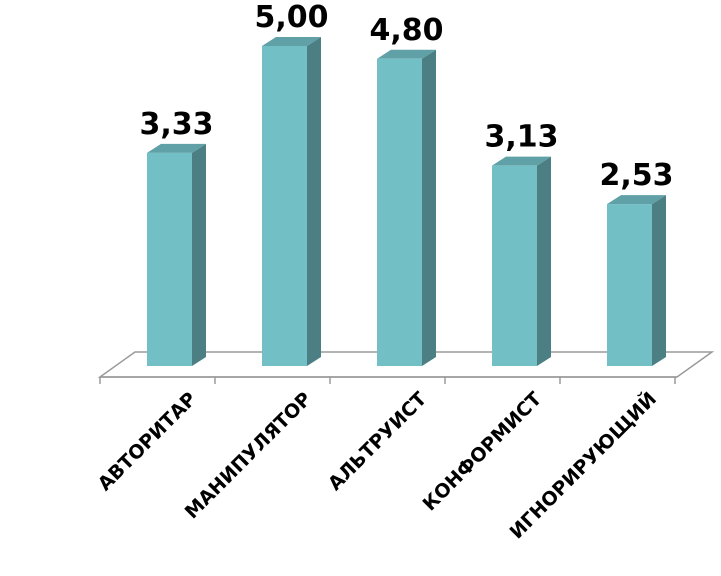  I want to click on bar-value-label: 2,53, so click(636, 175).